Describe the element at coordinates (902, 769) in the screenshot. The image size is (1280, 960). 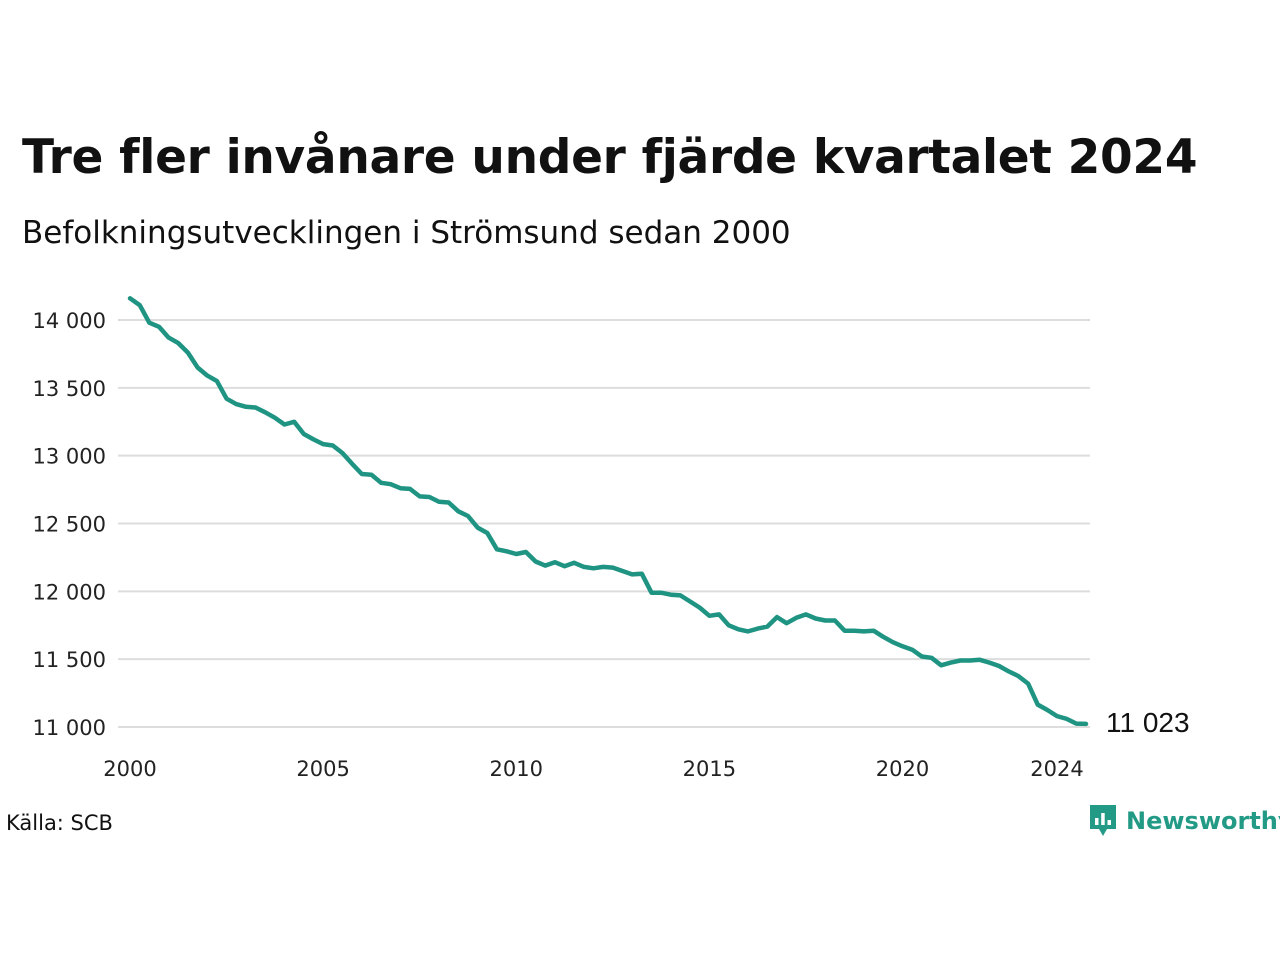
I see `x-tick-label: 2020` at that location.